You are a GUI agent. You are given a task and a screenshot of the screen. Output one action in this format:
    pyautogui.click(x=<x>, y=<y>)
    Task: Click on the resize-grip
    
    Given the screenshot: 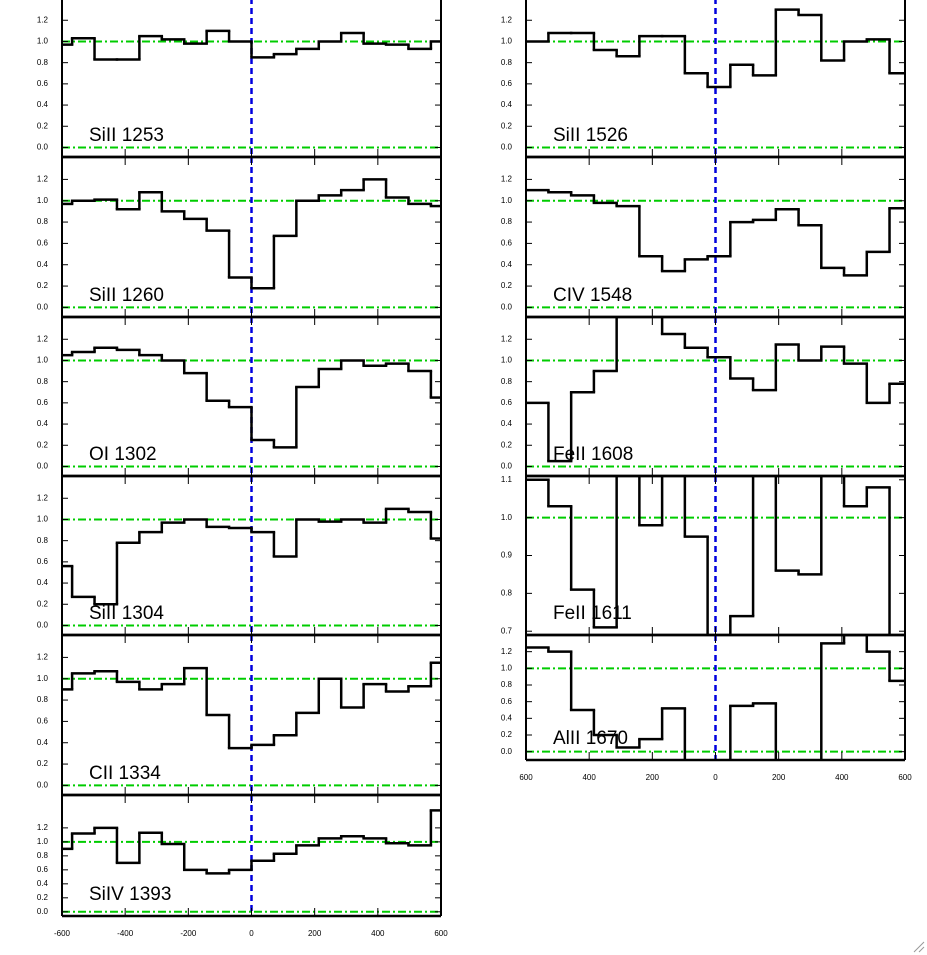 What is the action you would take?
    pyautogui.click(x=919, y=947)
    